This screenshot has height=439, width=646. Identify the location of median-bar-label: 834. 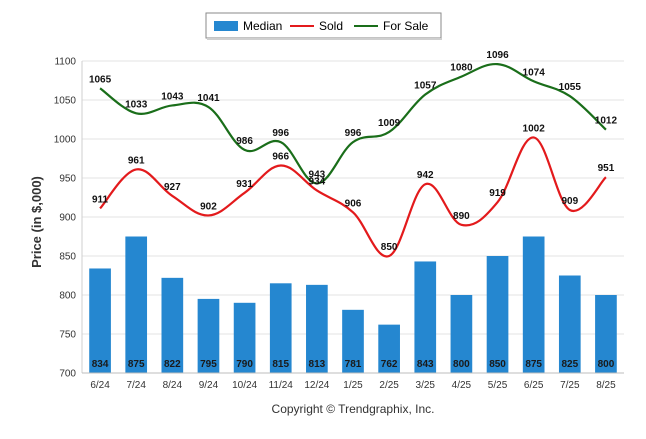
(100, 364).